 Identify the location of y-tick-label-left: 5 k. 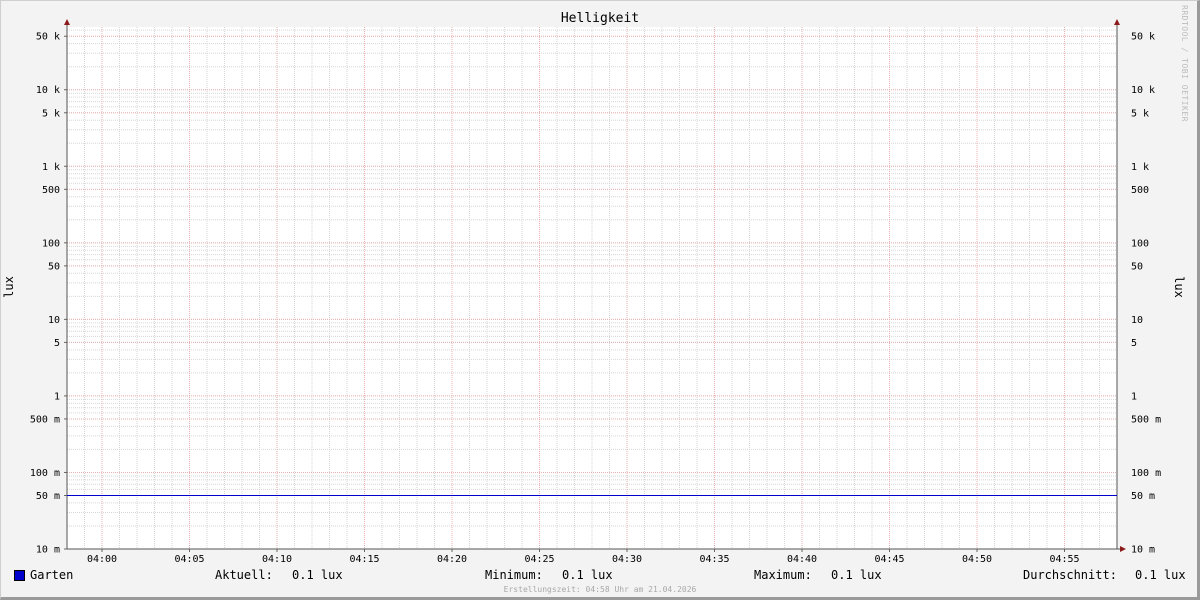
(51, 113).